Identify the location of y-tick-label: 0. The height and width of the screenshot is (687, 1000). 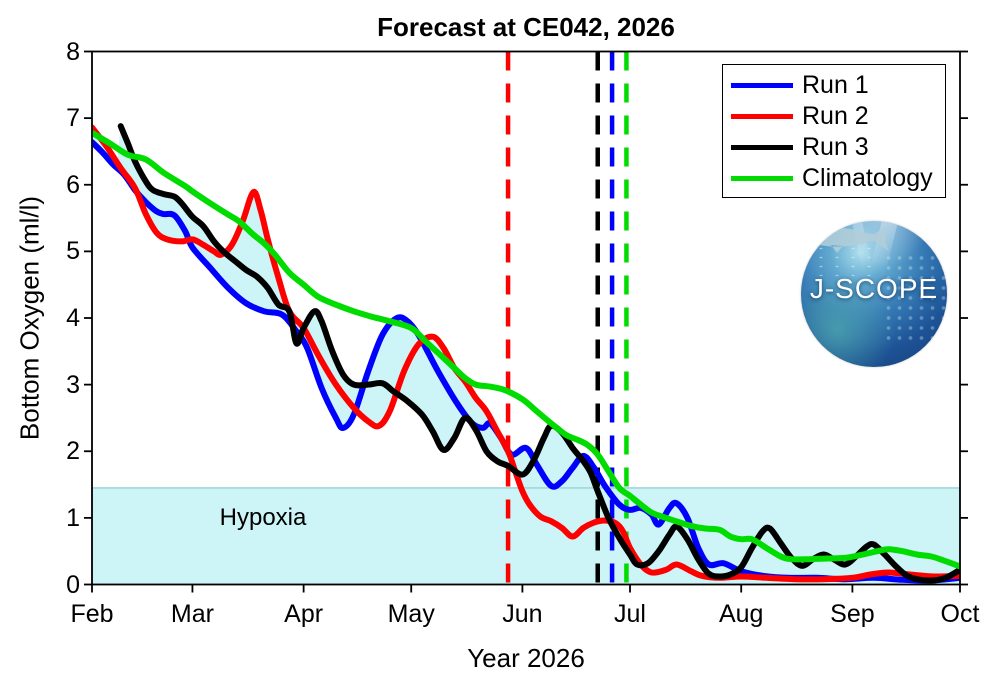
(73, 584).